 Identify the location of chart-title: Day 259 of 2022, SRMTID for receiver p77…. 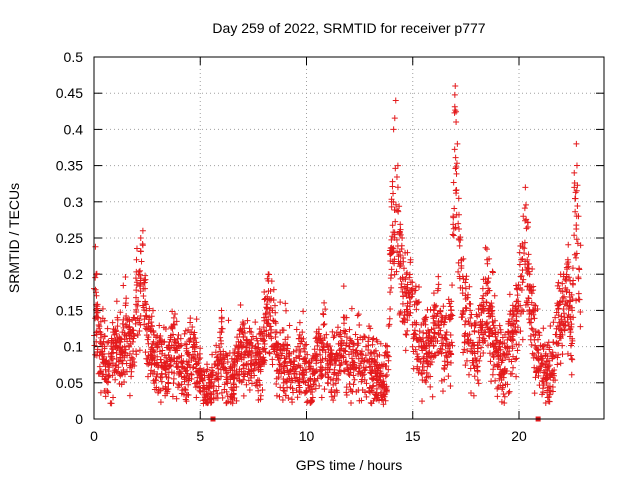
(348, 28).